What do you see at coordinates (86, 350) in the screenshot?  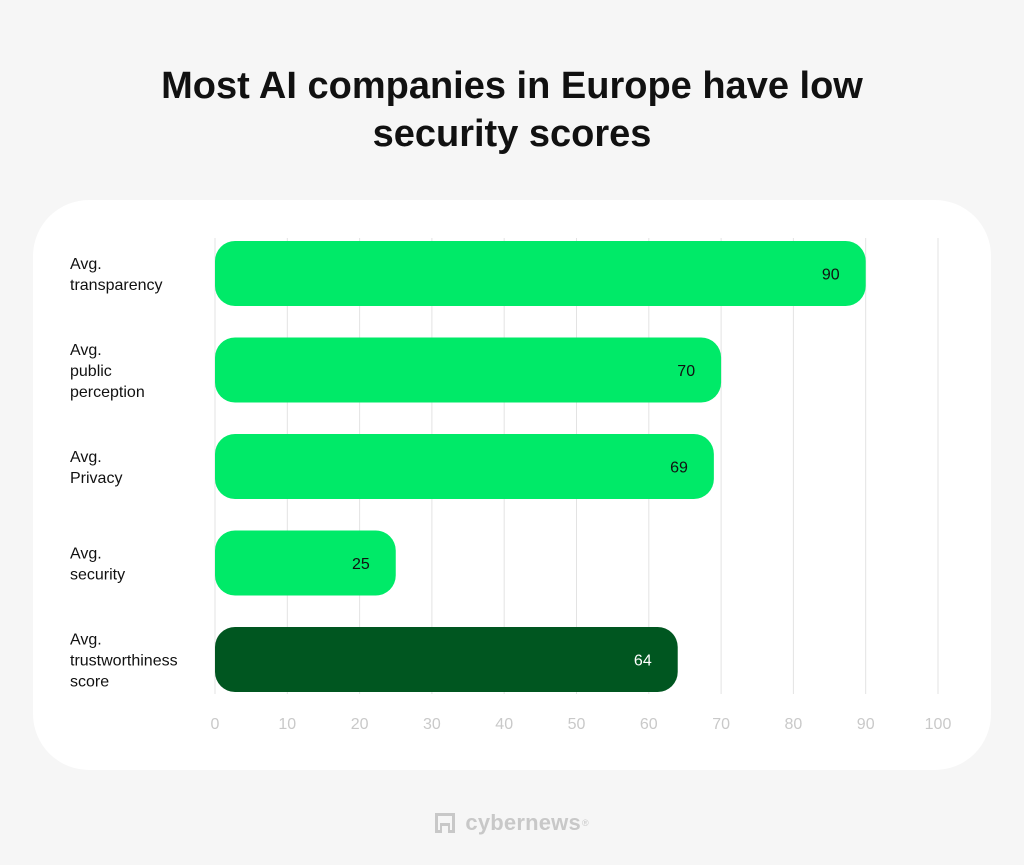 I see `category-label-1-line-0: Avg.` at bounding box center [86, 350].